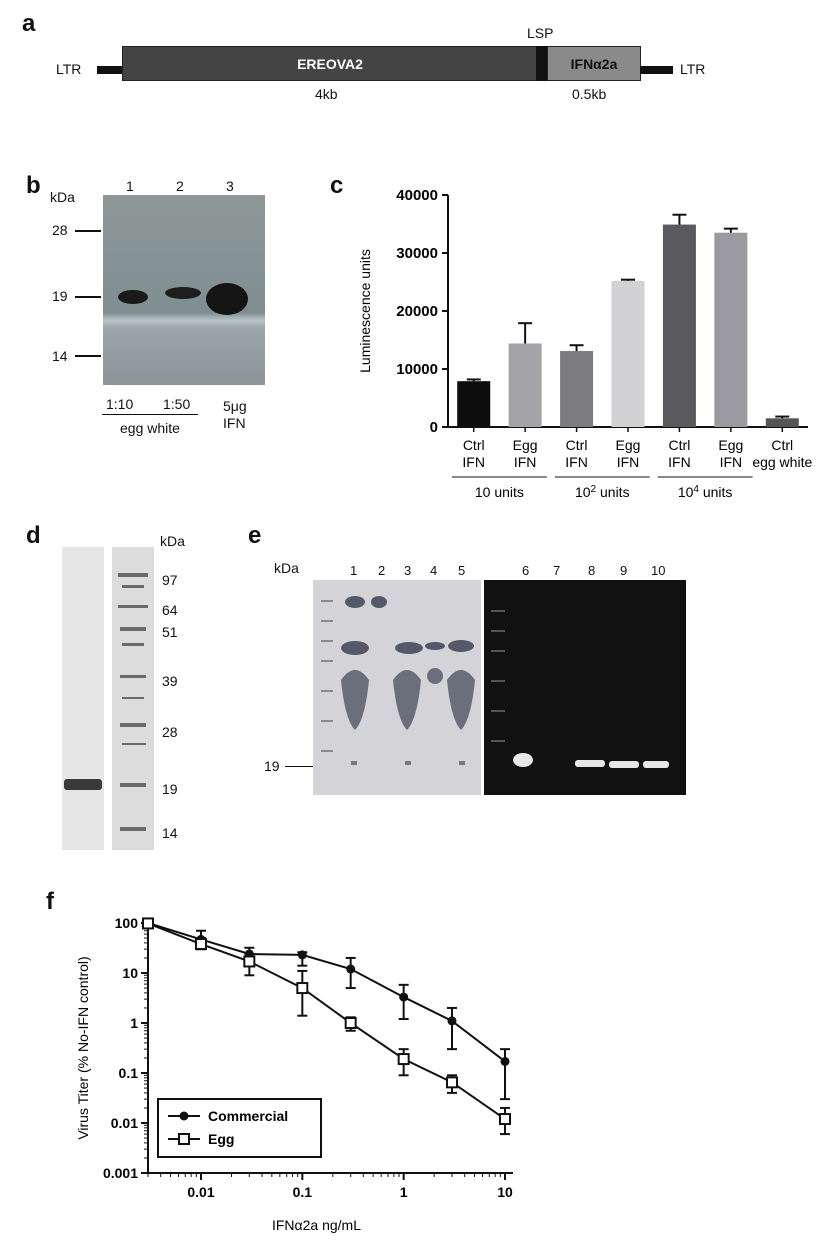 The image size is (828, 1242). What do you see at coordinates (404, 1192) in the screenshot?
I see `x-tick-label: 1` at bounding box center [404, 1192].